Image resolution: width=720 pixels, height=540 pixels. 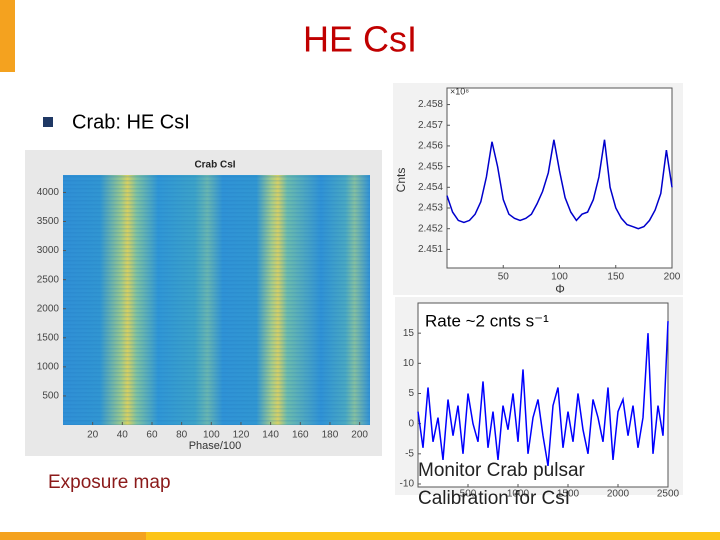 What do you see at coordinates (409, 363) in the screenshot?
I see `y-tick-label: 10` at bounding box center [409, 363].